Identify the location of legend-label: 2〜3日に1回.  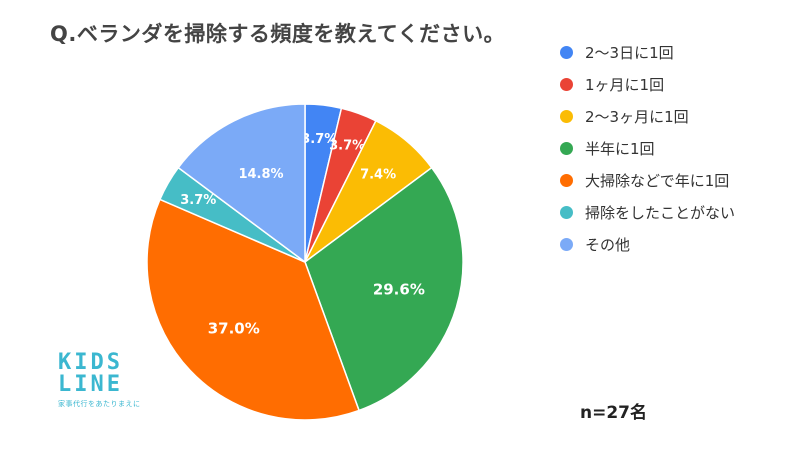
(629, 52).